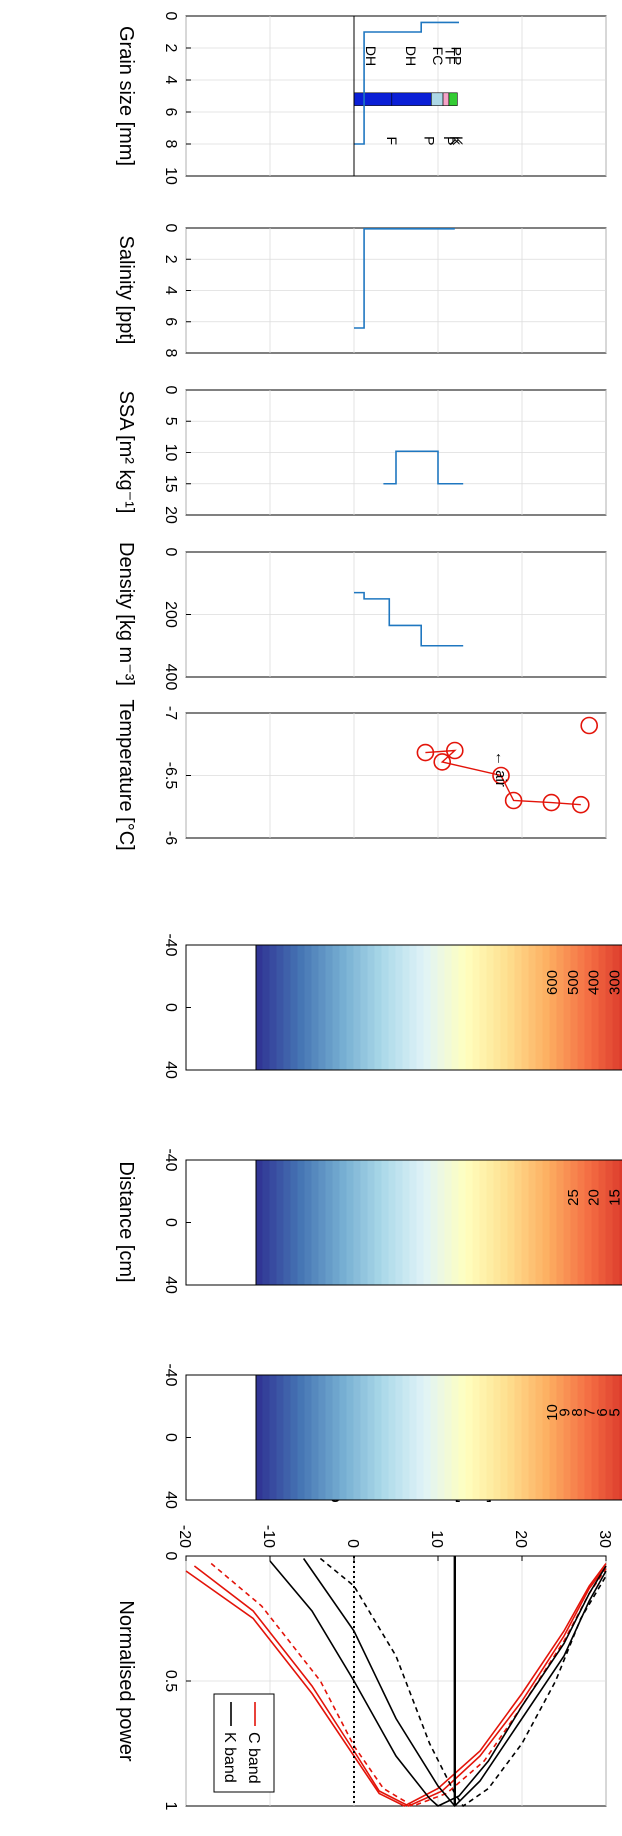 The image size is (622, 1836). I want to click on x-tick-labels: 0 2 4 6 8 10, so click(176, 98).